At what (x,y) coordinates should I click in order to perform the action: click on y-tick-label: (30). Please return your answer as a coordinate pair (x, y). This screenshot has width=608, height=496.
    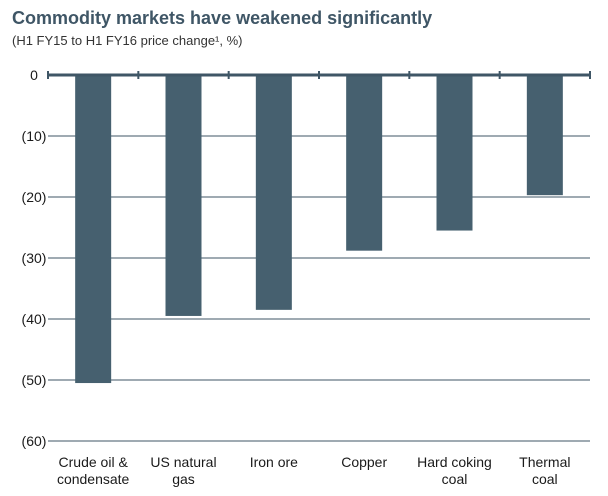
    Looking at the image, I should click on (34, 258).